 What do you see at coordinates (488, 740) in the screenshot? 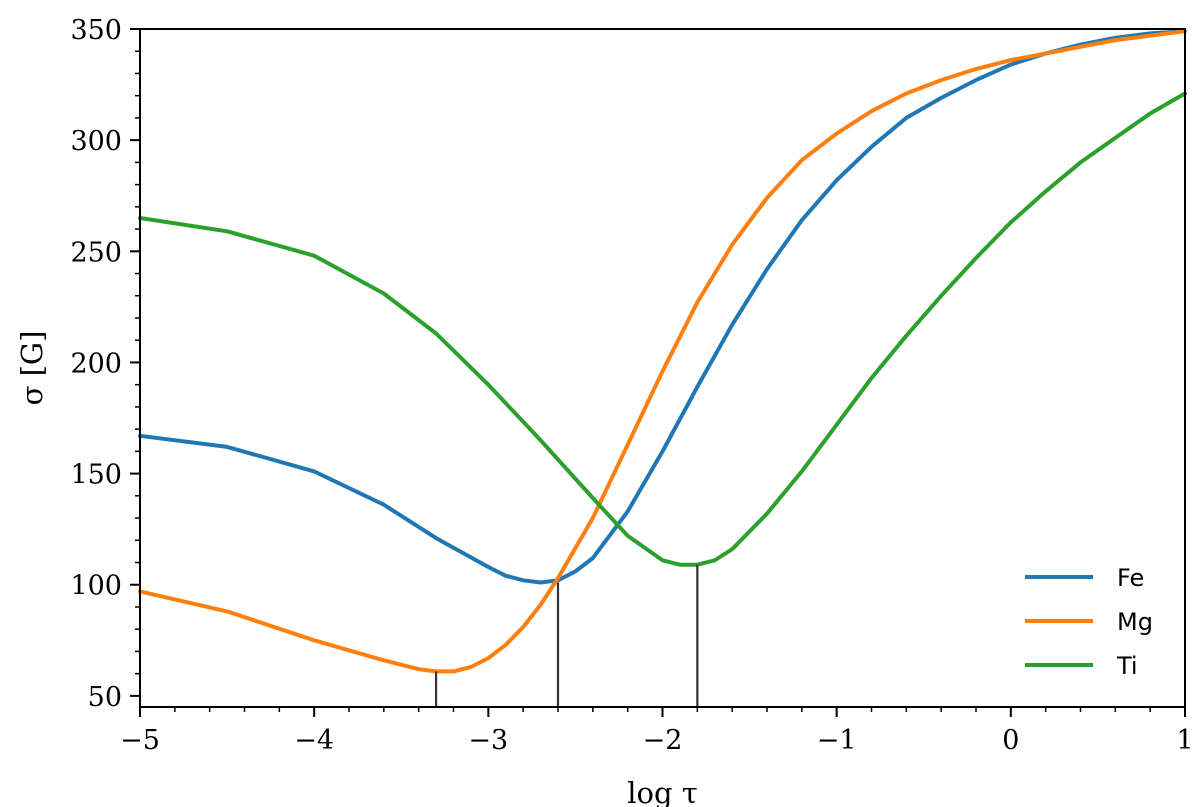
I see `x-tick-label: −3` at bounding box center [488, 740].